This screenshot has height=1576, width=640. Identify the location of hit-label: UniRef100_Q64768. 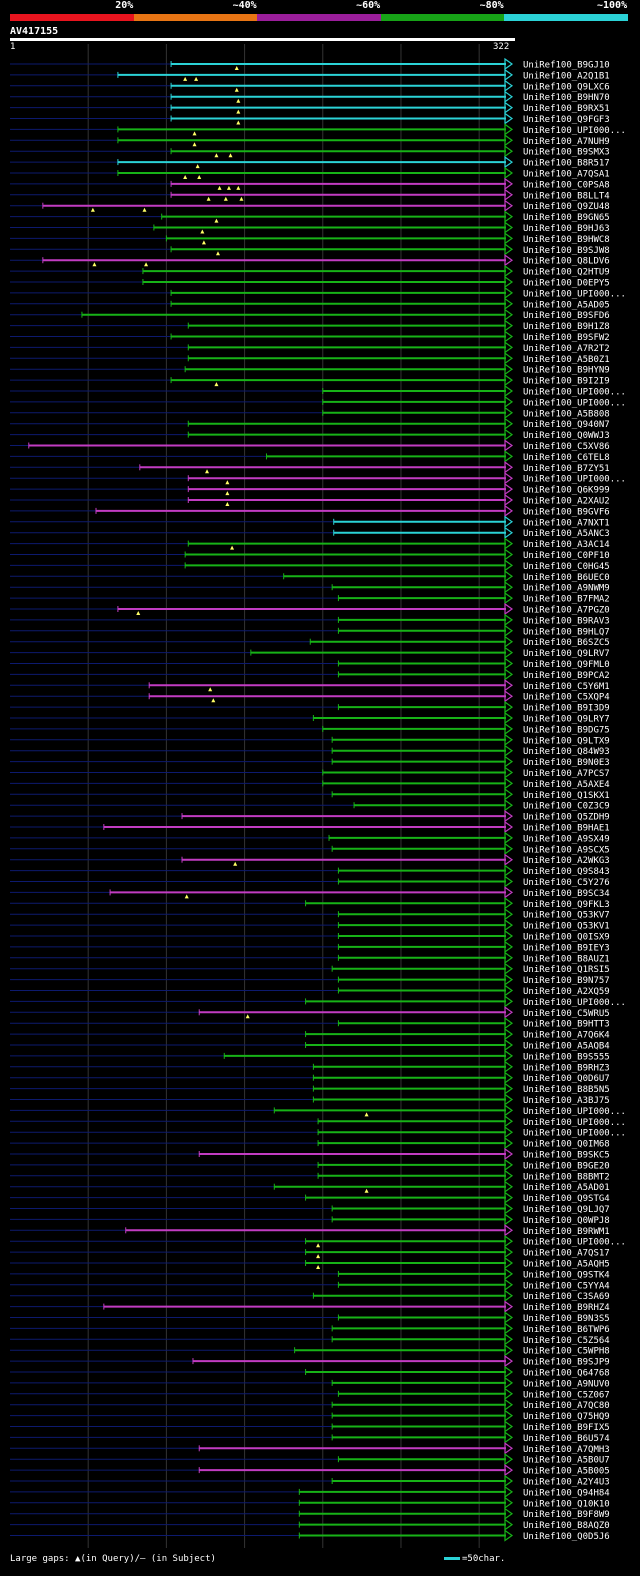
(566, 1374).